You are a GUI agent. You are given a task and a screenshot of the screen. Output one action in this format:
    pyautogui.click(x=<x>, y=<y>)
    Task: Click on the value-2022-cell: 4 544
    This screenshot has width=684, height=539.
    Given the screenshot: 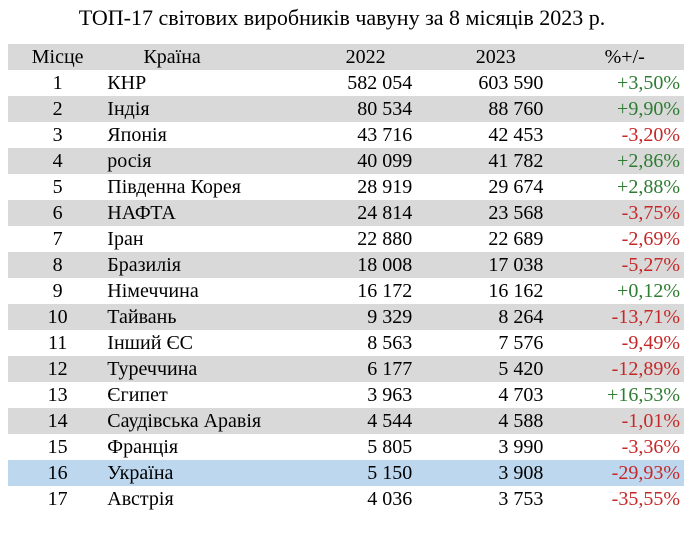 What is the action you would take?
    pyautogui.click(x=362, y=421)
    